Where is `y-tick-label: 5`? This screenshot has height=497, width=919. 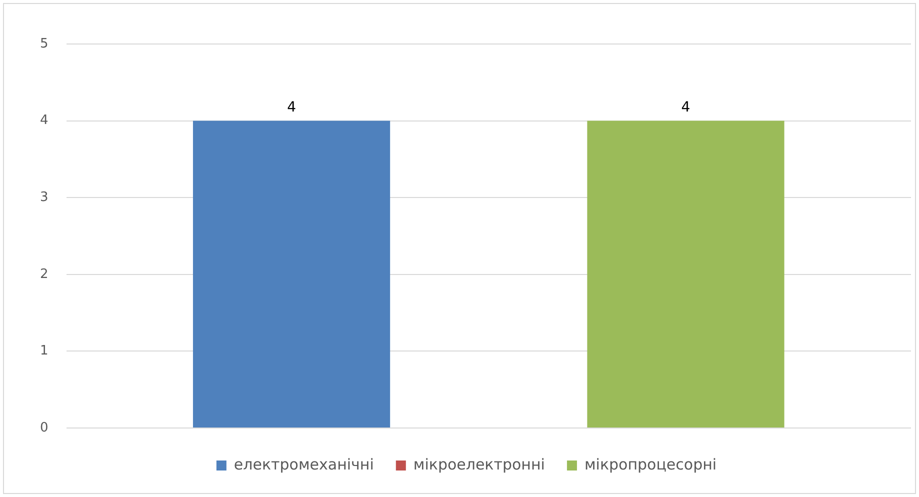 y-tick-label: 5 is located at coordinates (44, 44).